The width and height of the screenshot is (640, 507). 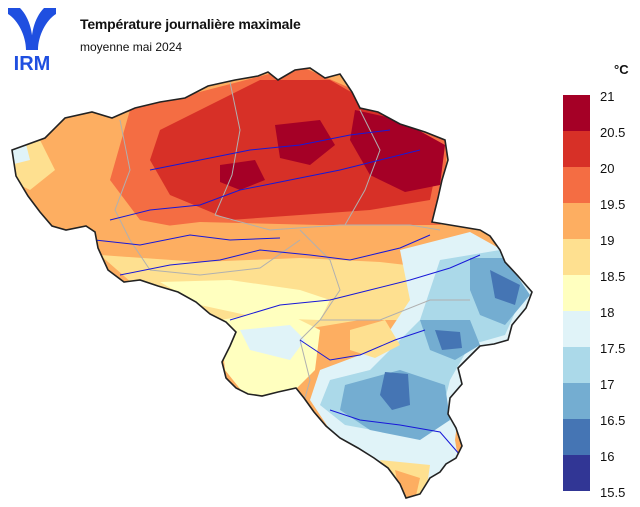 What do you see at coordinates (607, 384) in the screenshot?
I see `legend-tick: 17` at bounding box center [607, 384].